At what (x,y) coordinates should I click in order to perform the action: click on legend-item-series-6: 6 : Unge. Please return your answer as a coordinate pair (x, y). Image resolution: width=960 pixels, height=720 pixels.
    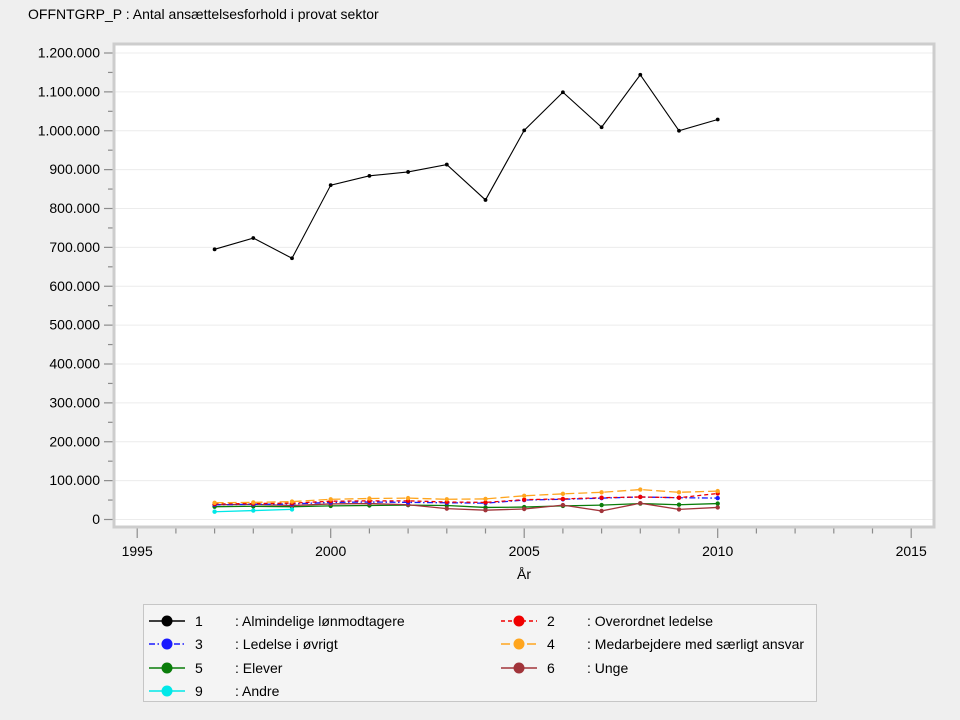
    Looking at the image, I should click on (564, 668).